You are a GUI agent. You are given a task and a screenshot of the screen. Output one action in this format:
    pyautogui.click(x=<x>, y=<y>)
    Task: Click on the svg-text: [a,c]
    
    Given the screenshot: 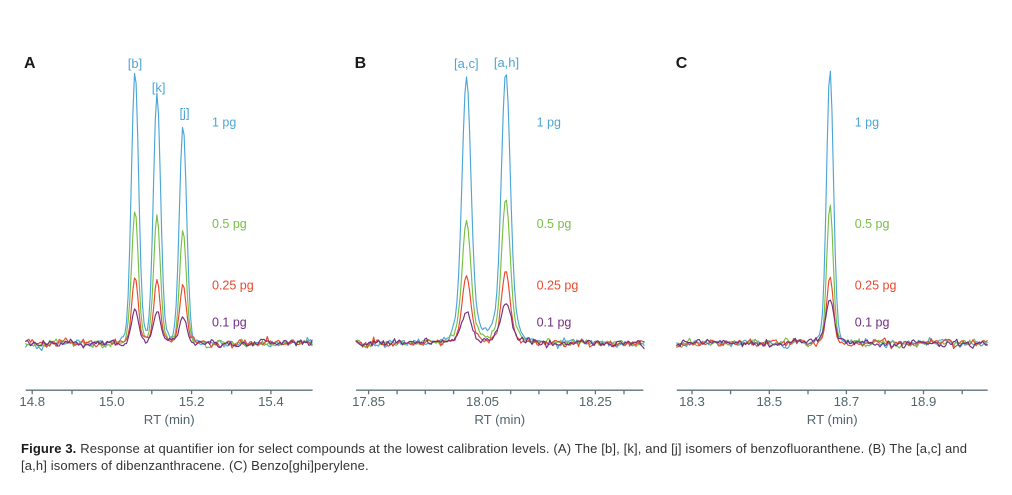 What is the action you would take?
    pyautogui.click(x=466, y=63)
    